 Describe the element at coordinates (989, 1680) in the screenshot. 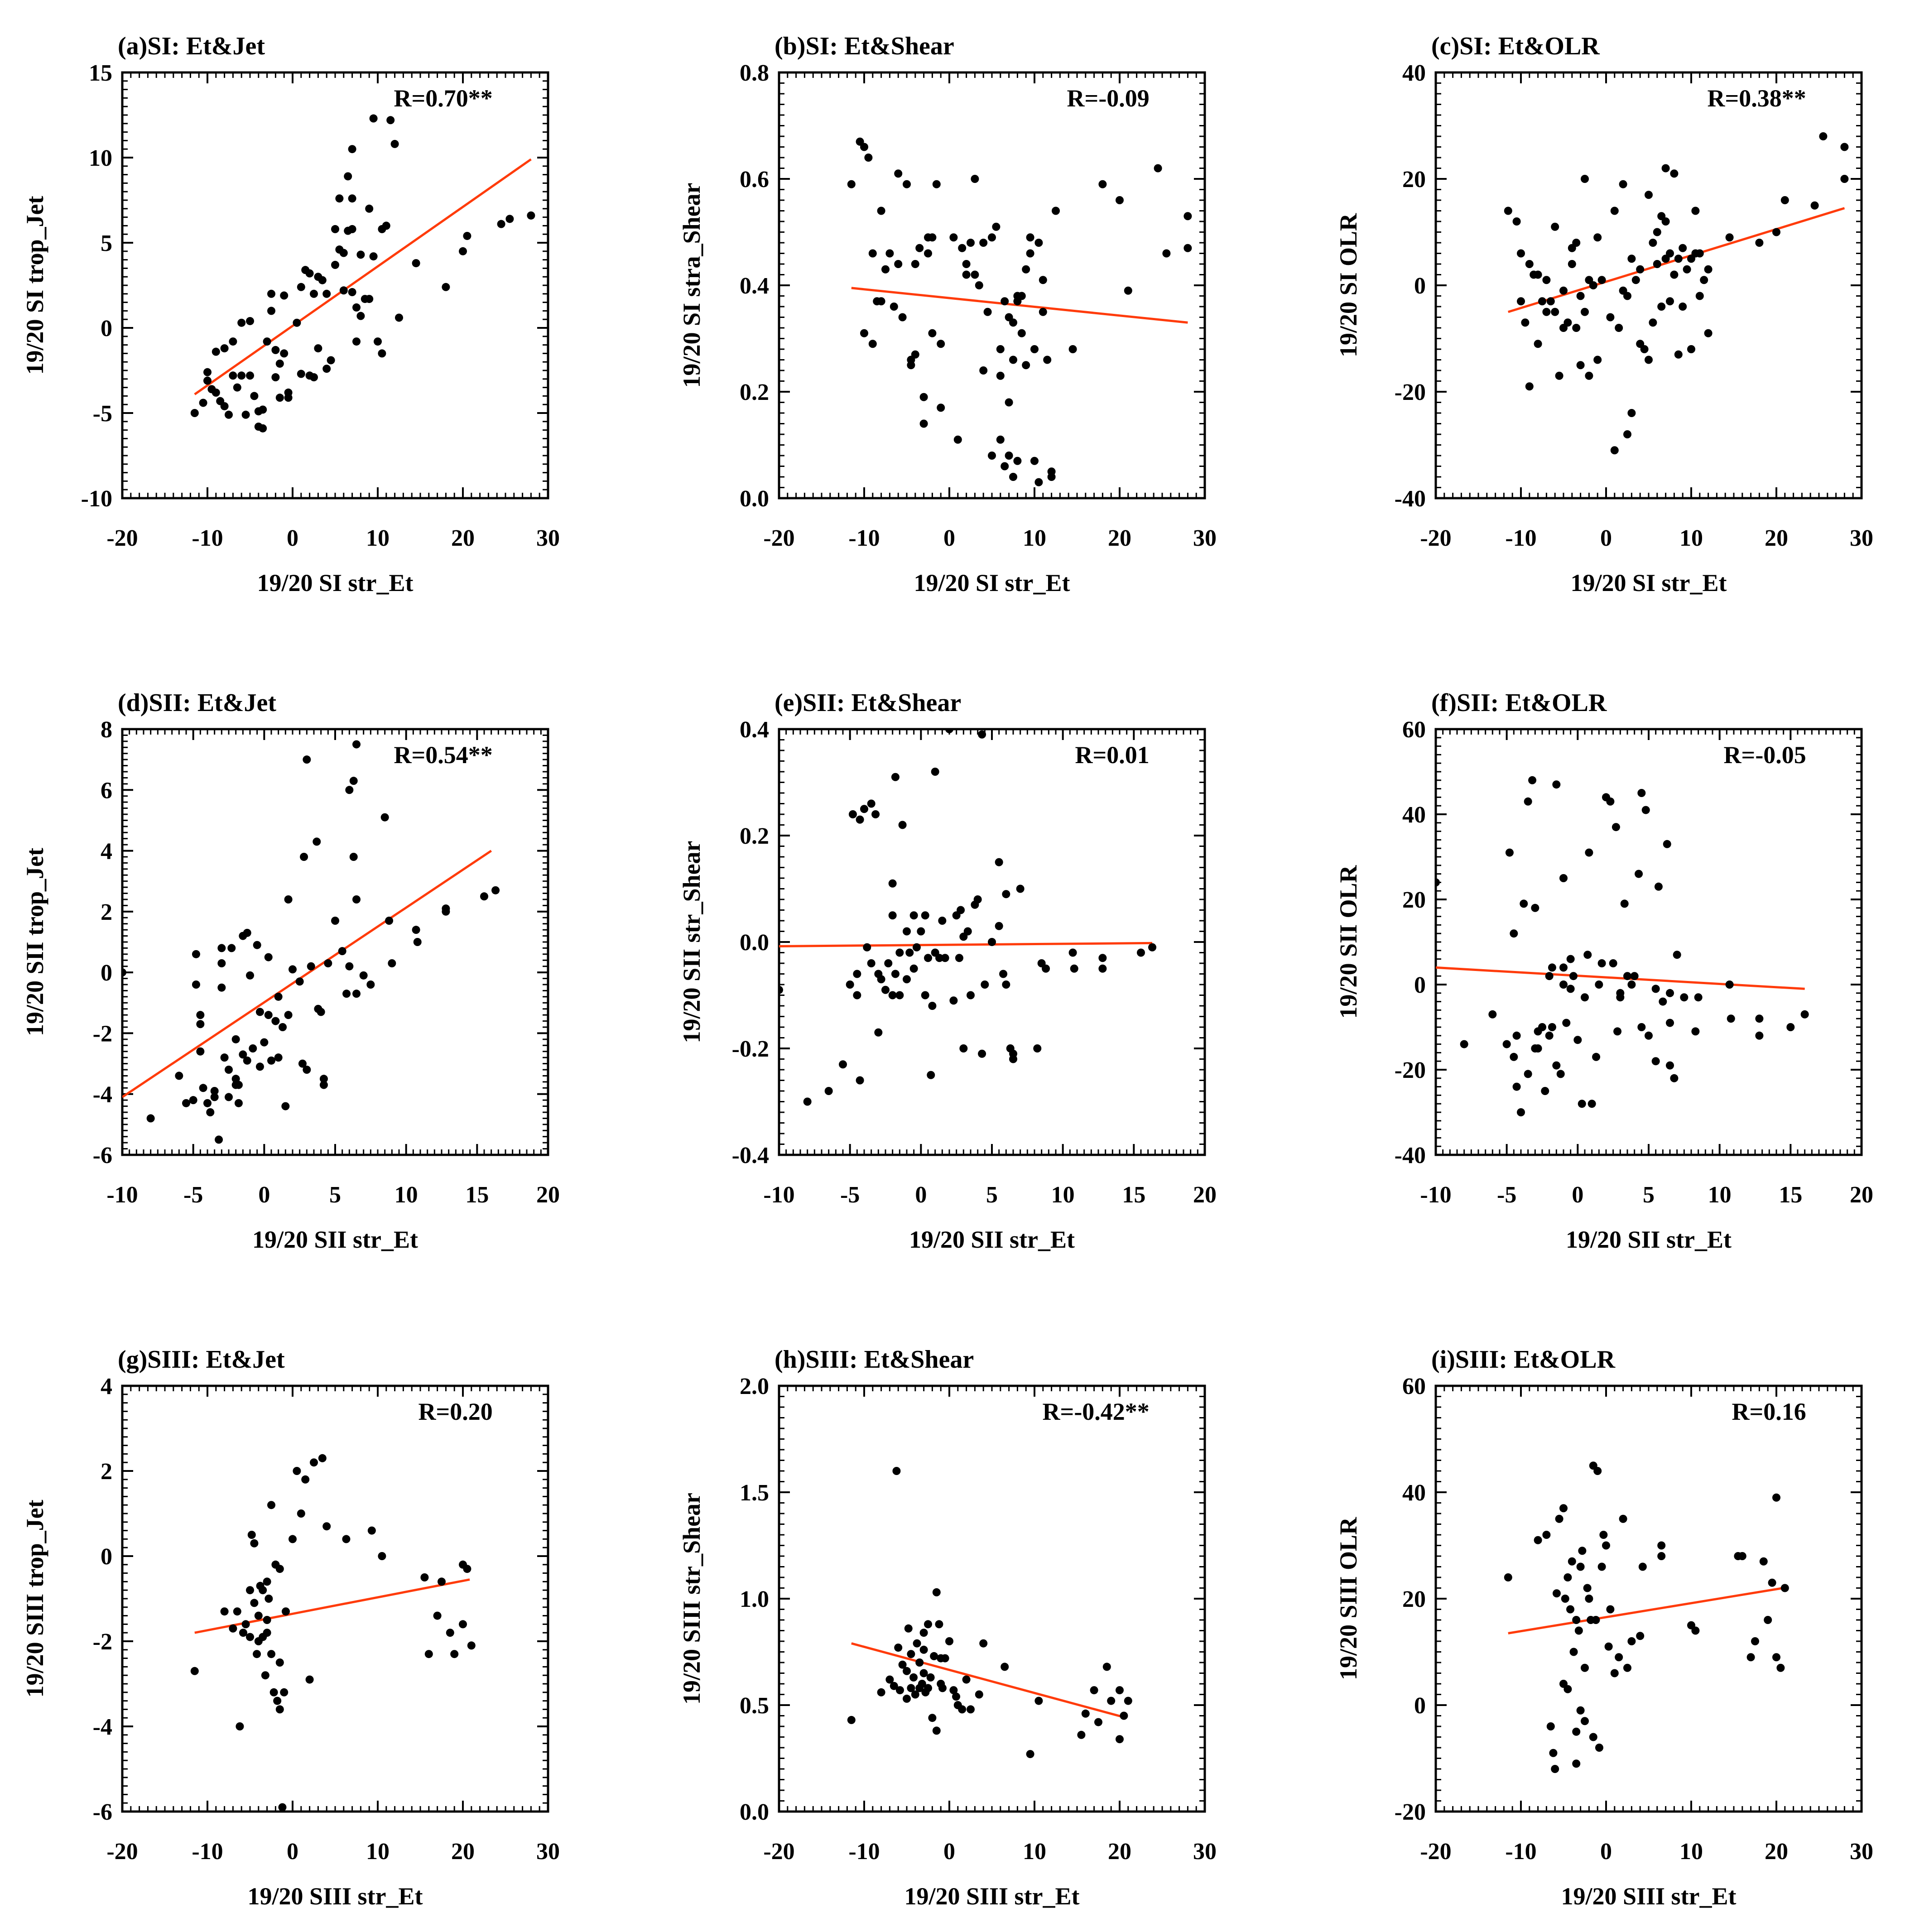

I see `regression-line` at that location.